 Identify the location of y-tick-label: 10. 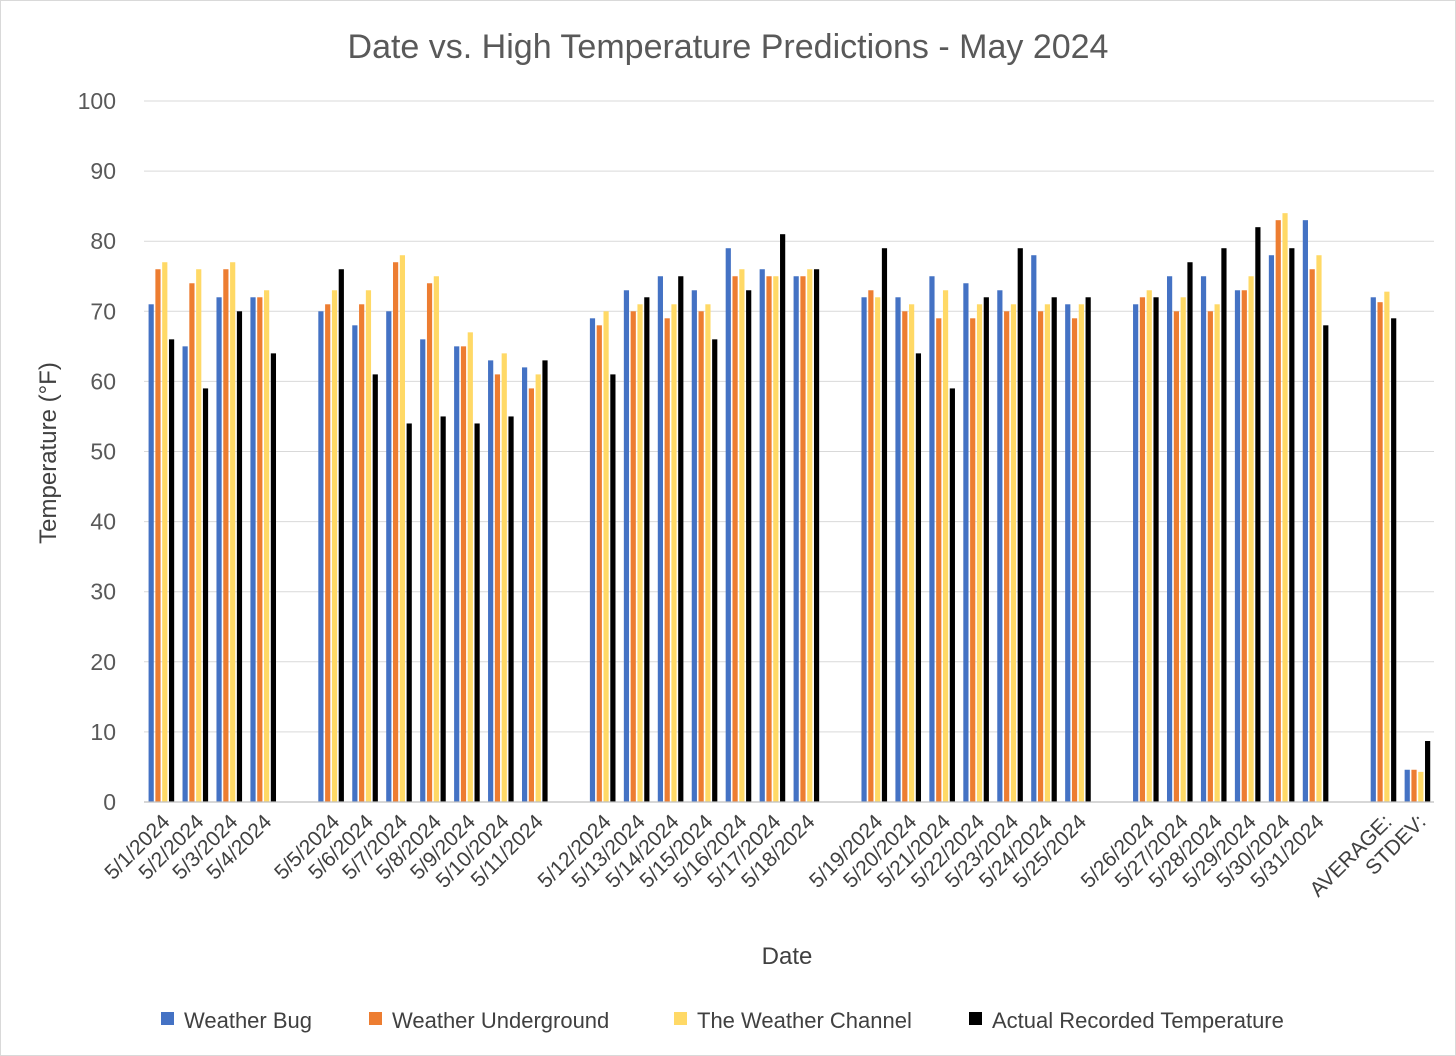
(103, 732).